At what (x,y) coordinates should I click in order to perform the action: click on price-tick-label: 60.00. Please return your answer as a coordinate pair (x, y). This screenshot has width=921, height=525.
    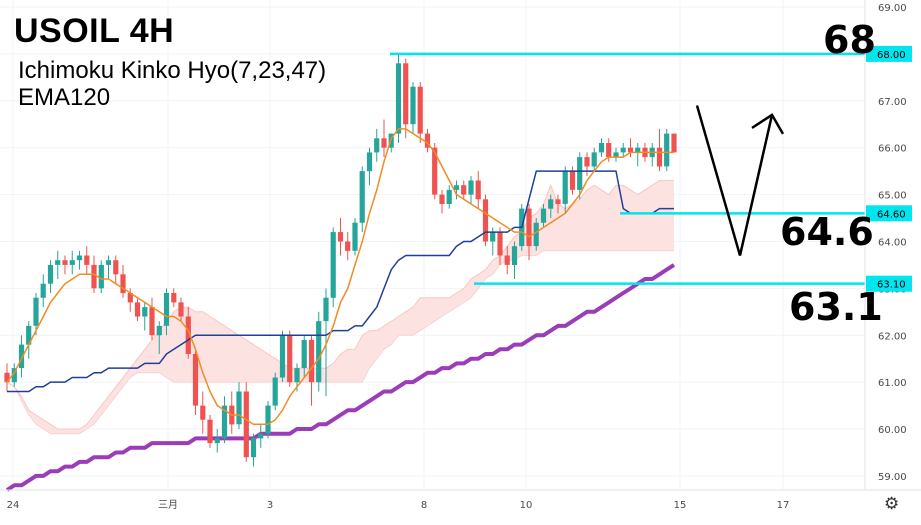
    Looking at the image, I should click on (892, 430).